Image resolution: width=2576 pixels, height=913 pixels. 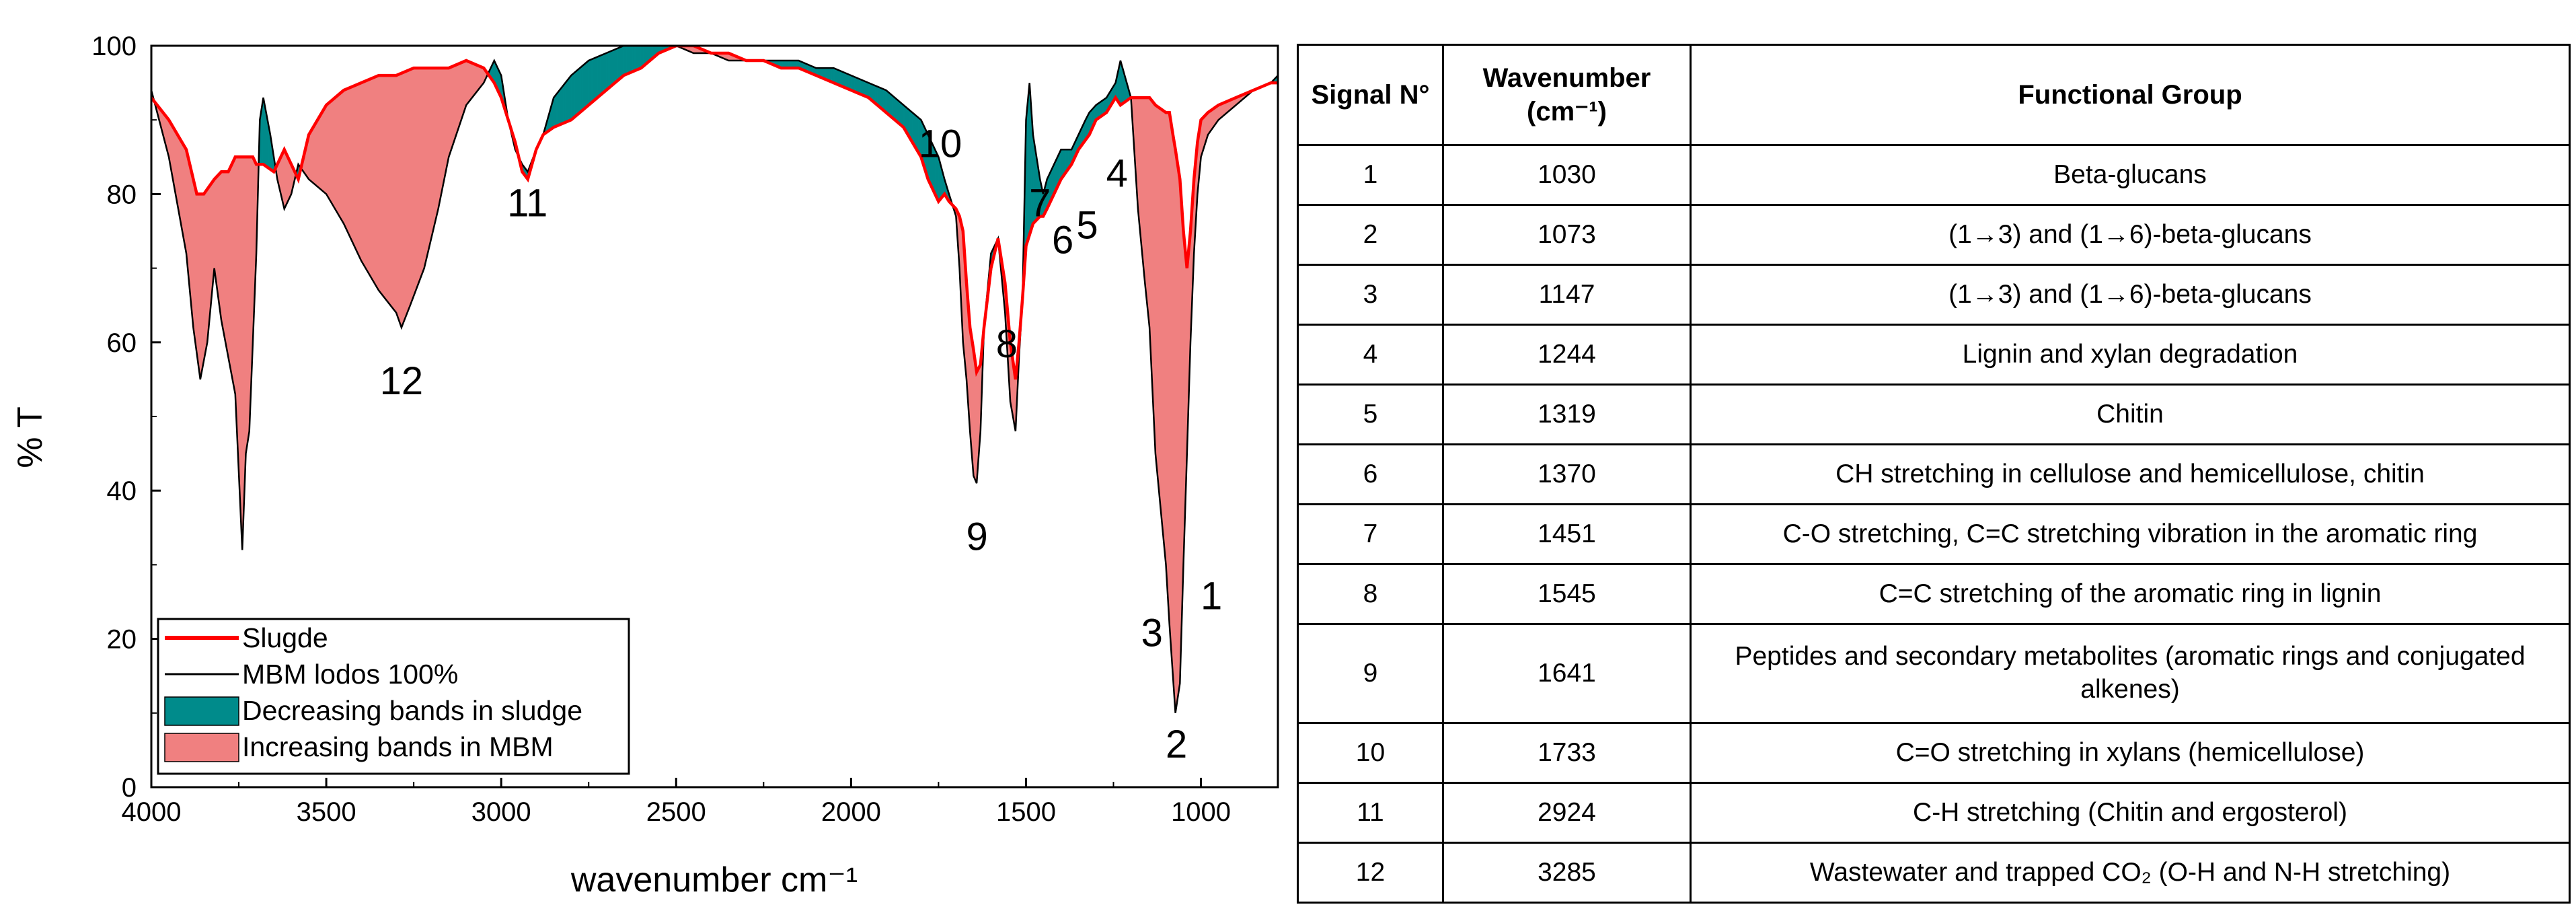 I want to click on cell-group: C-H stretching (Chitin and ergosterol), so click(x=2130, y=813).